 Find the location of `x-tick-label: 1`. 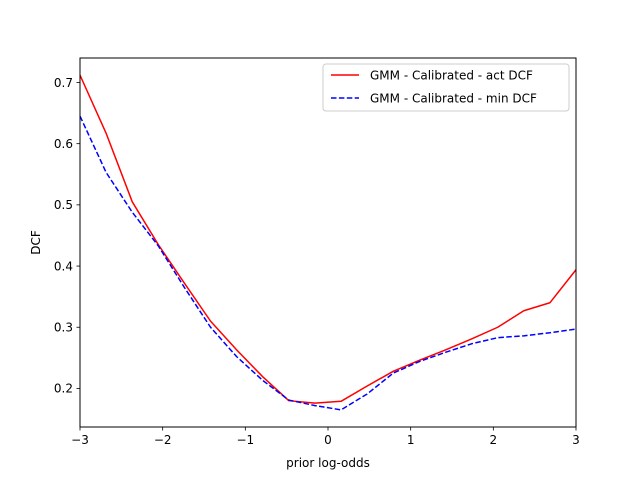

x-tick-label: 1 is located at coordinates (411, 440).